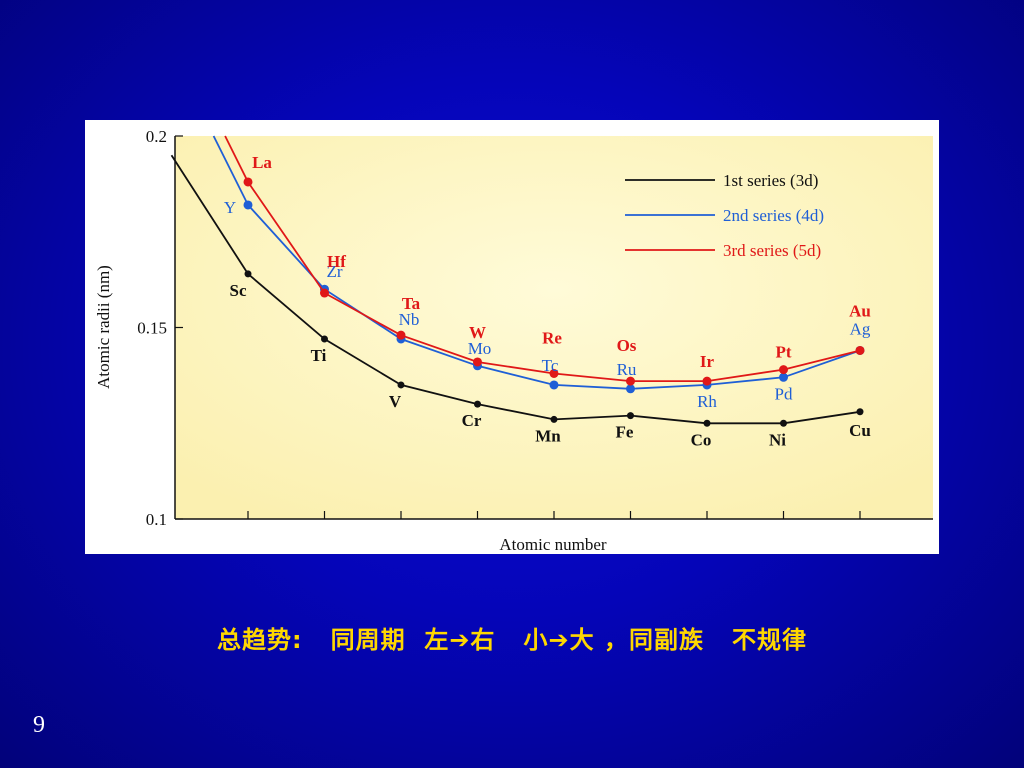 The width and height of the screenshot is (1024, 768). What do you see at coordinates (248, 274) in the screenshot?
I see `data-point-sc` at bounding box center [248, 274].